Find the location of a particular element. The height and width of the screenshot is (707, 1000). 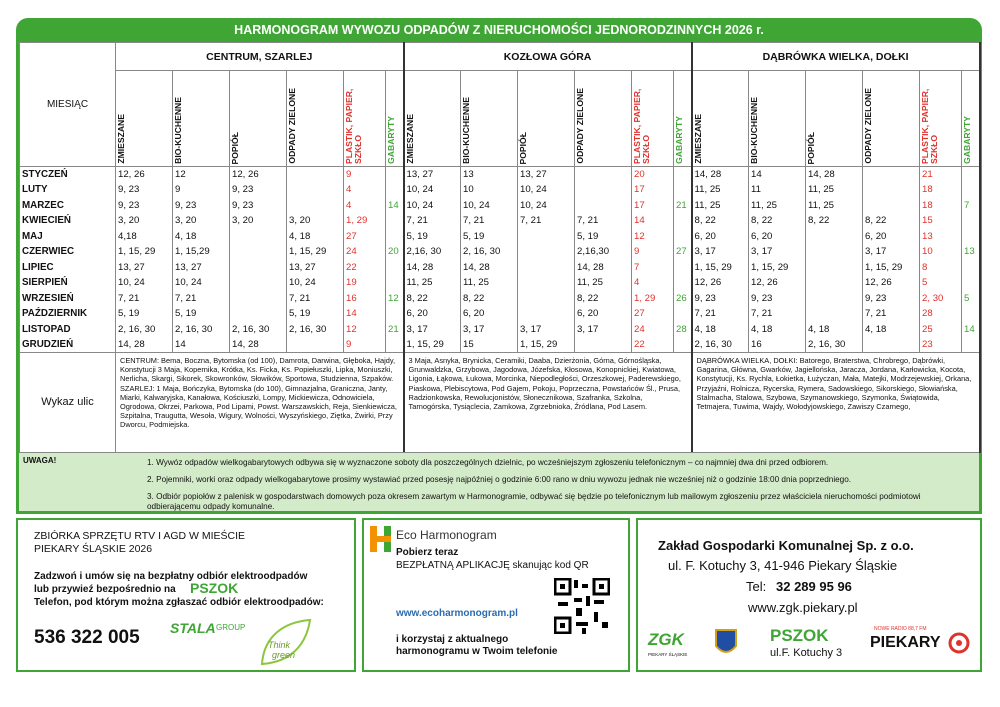

rtv-line2: lub przywieź bezpośrednio na is located at coordinates (105, 589).